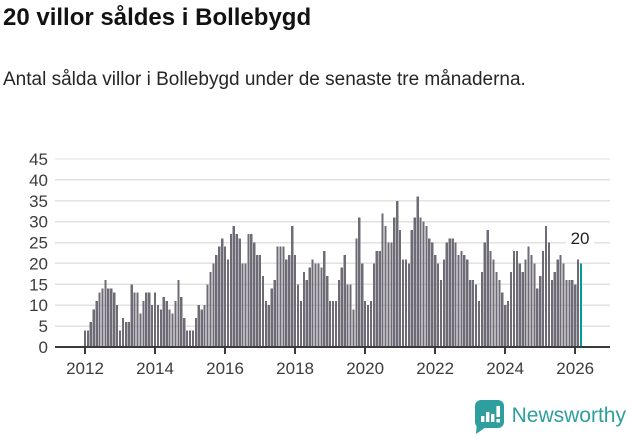 This screenshot has height=439, width=631. I want to click on highlight-value-label: 20, so click(580, 238).